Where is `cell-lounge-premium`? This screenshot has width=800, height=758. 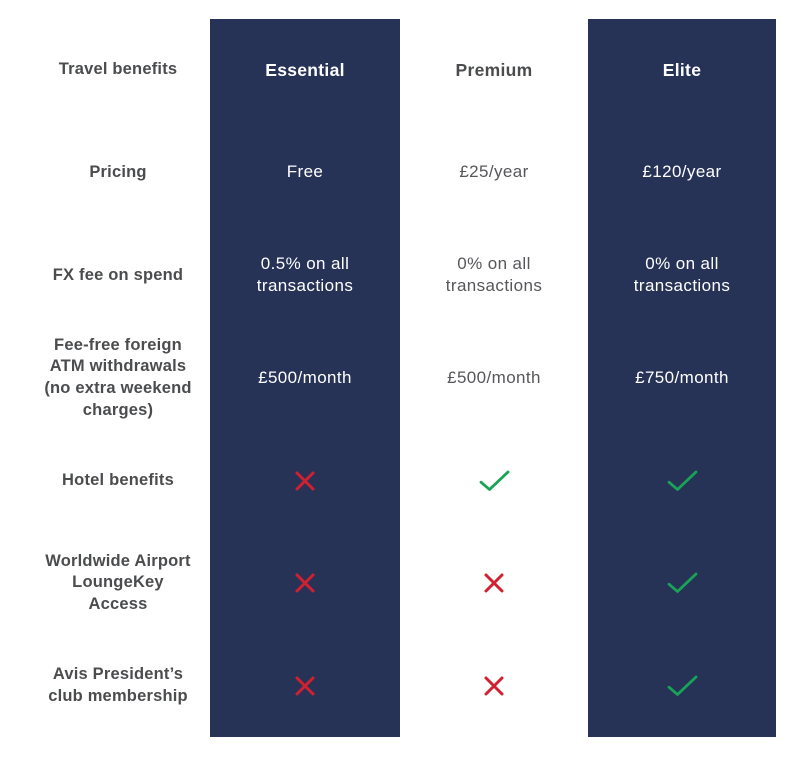
cell-lounge-premium is located at coordinates (494, 583).